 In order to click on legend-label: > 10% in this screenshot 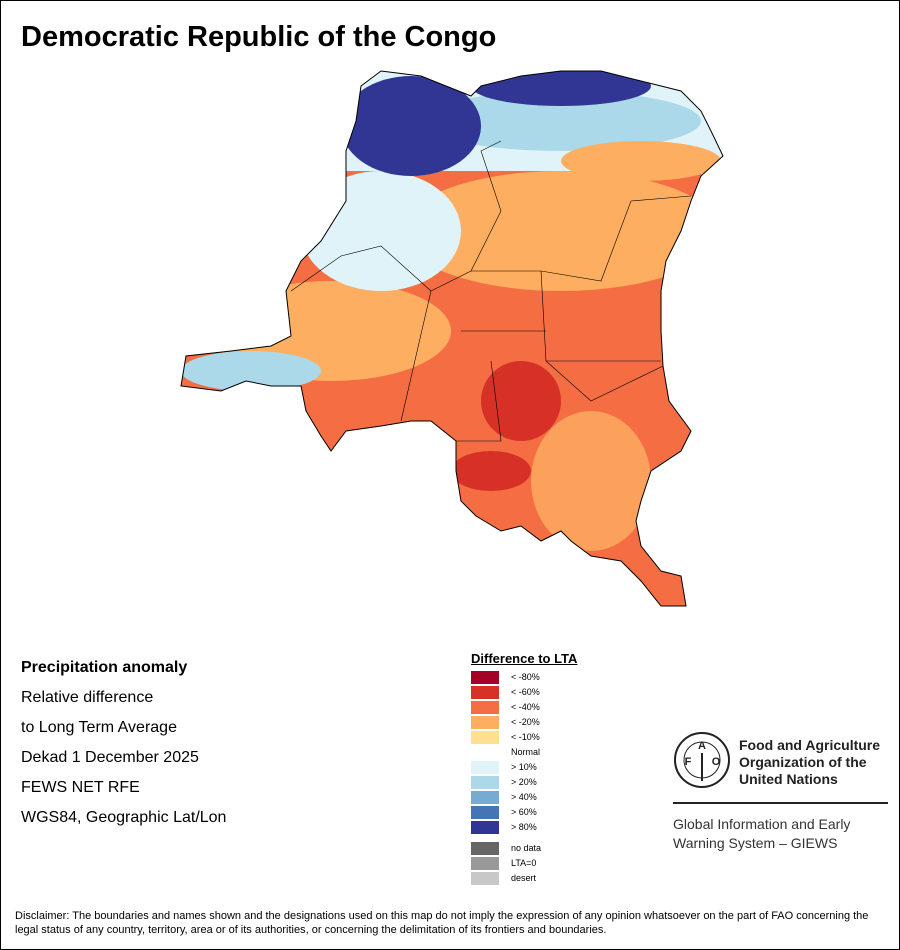, I will do `click(524, 767)`.